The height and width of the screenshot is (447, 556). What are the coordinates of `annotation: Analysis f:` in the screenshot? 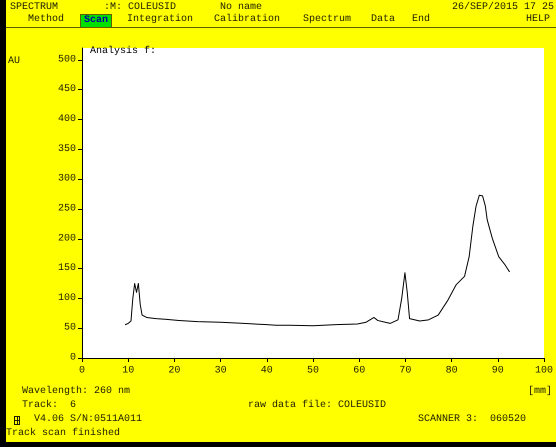 It's located at (123, 52).